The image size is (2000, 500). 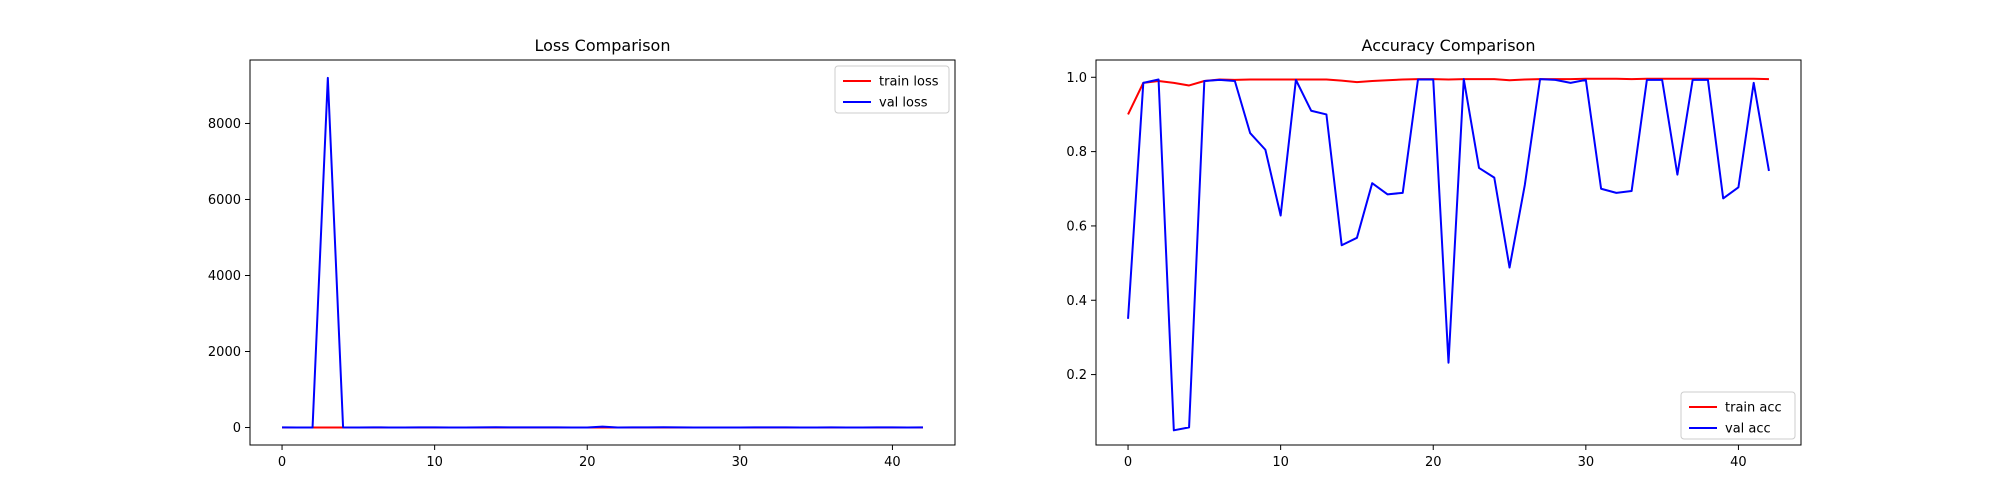 What do you see at coordinates (1076, 375) in the screenshot?
I see `y-tick-label: 0.2` at bounding box center [1076, 375].